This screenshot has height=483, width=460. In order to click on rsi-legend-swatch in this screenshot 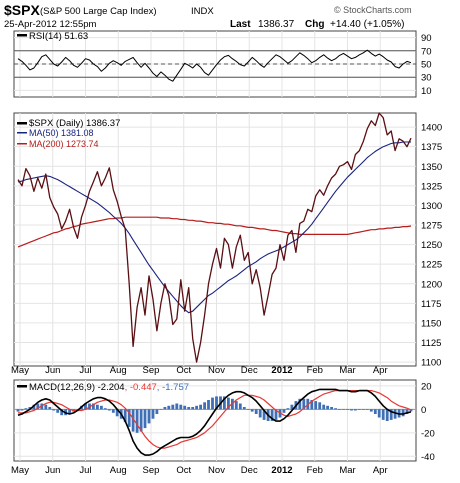, I will do `click(22, 35)`.